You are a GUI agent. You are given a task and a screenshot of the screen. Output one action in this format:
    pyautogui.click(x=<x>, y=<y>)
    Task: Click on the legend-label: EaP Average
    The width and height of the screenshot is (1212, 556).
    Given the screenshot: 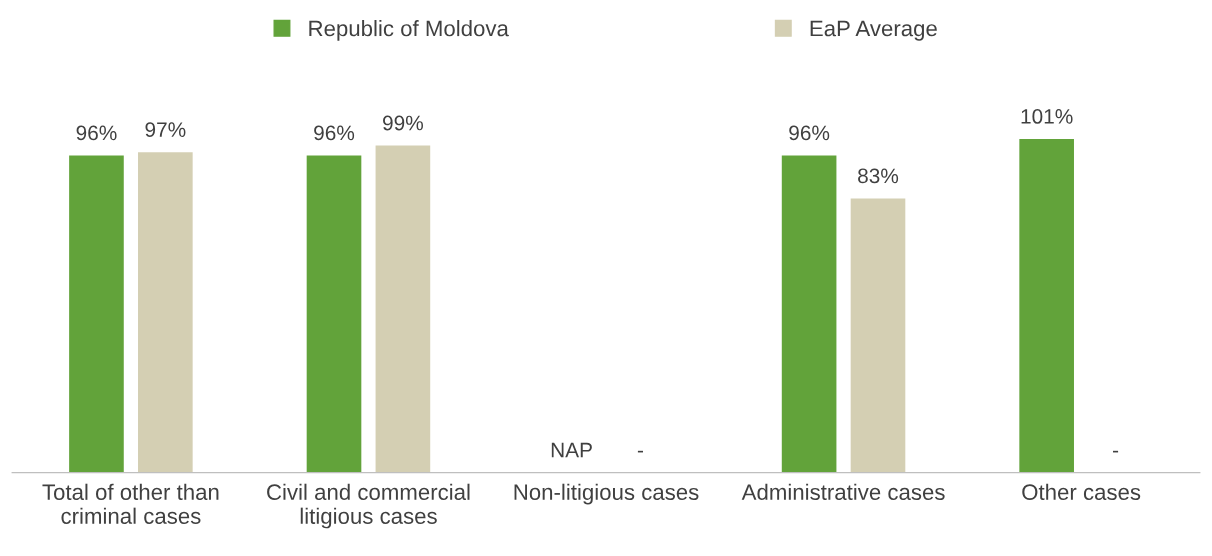 What is the action you would take?
    pyautogui.click(x=873, y=30)
    